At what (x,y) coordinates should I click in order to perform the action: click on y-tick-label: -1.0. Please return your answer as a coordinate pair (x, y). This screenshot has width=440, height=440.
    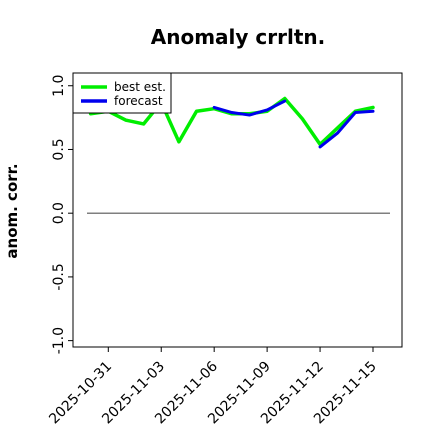
    Looking at the image, I should click on (59, 340).